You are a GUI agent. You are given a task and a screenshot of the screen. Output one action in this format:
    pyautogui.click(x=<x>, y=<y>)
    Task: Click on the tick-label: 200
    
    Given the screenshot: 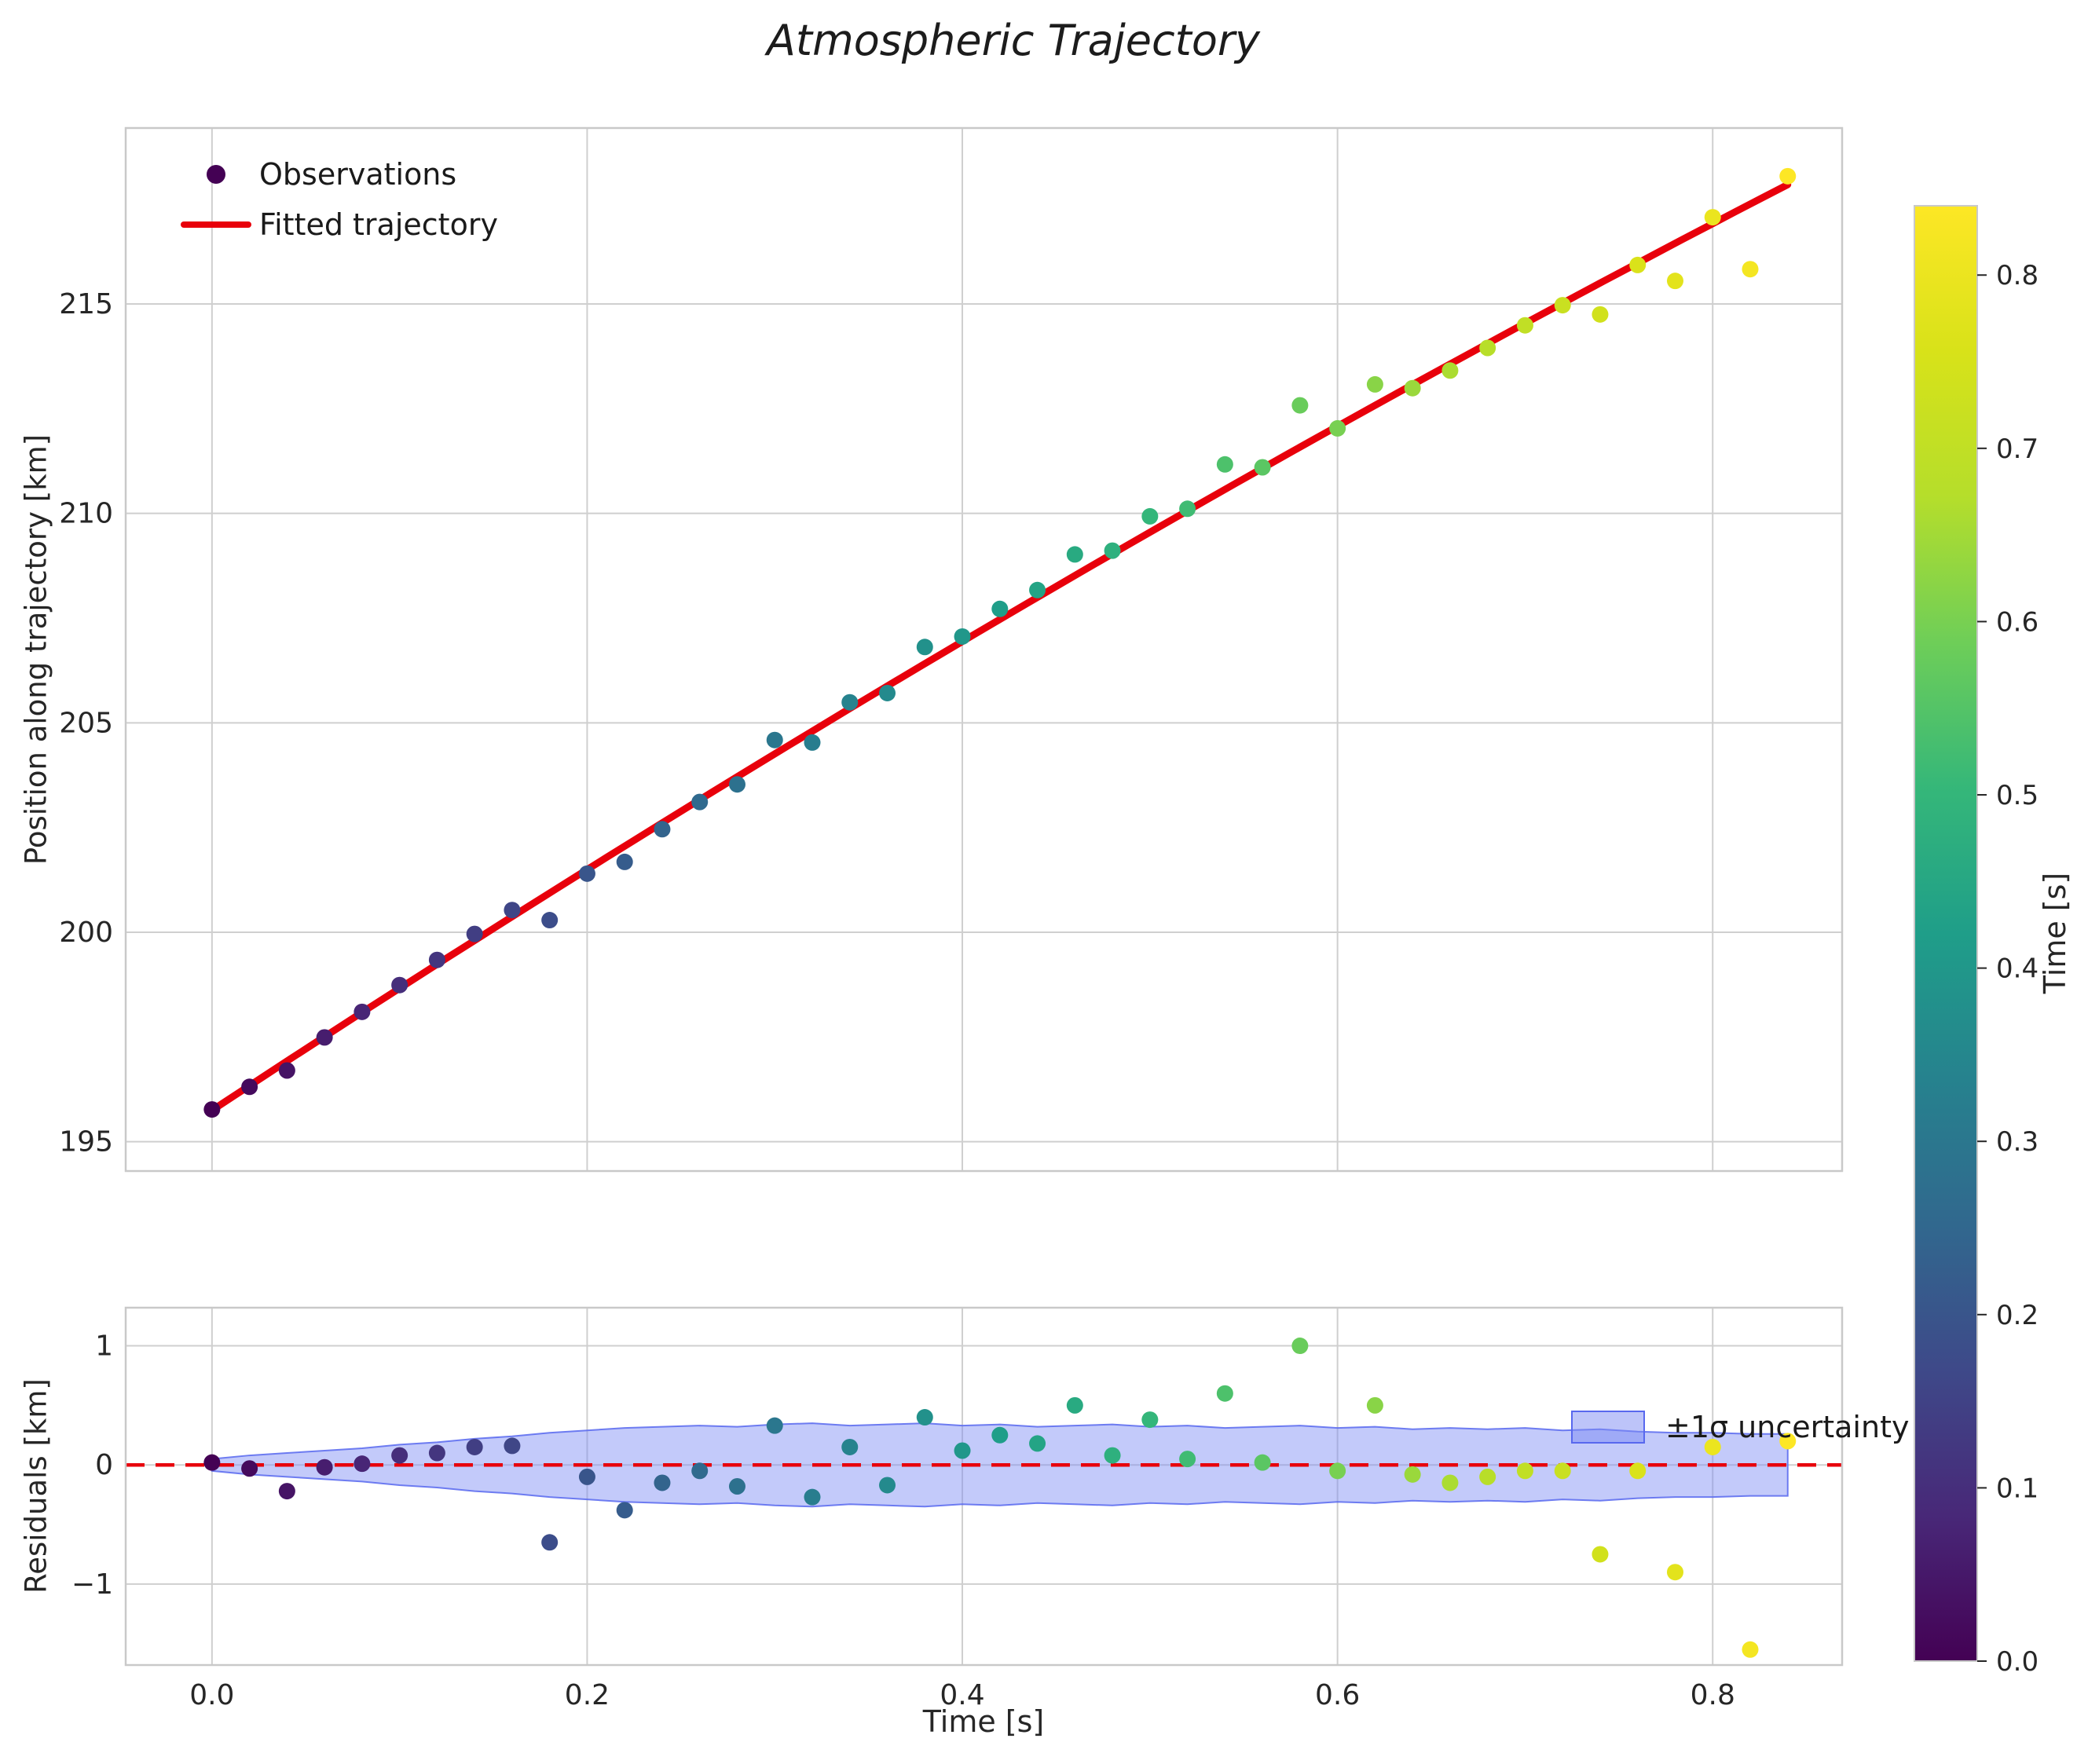 What is the action you would take?
    pyautogui.click(x=86, y=933)
    